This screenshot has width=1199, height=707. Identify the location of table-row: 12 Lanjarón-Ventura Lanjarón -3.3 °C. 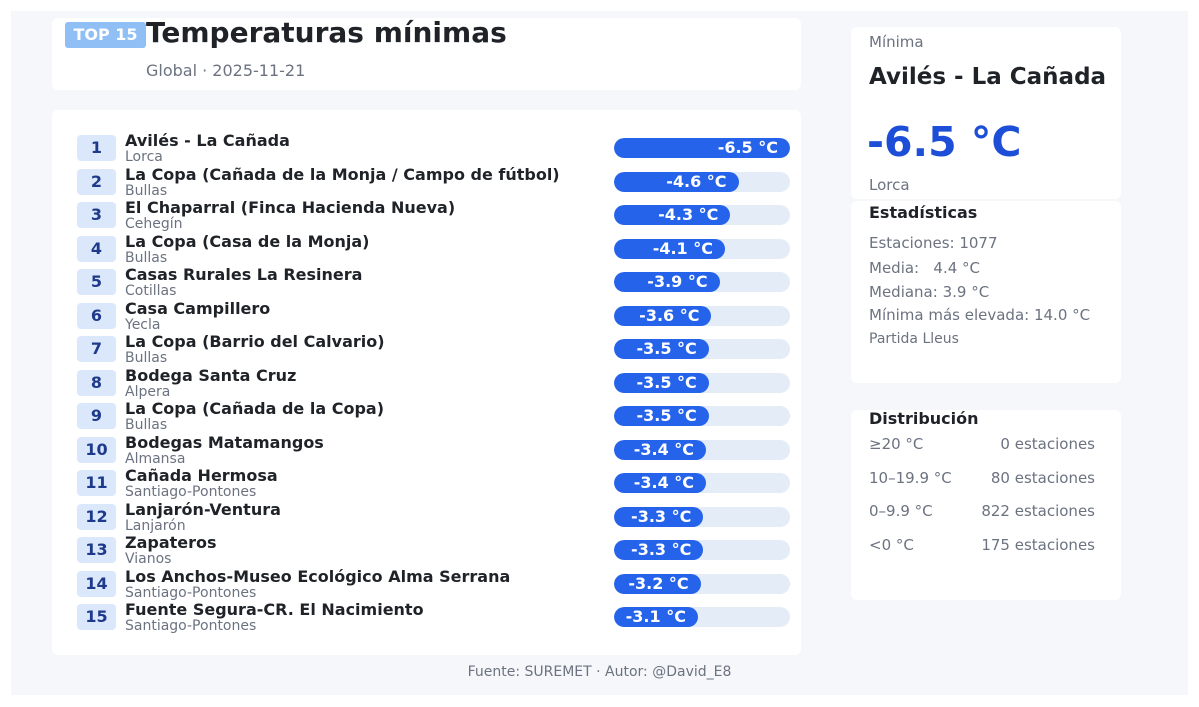
(599, 518).